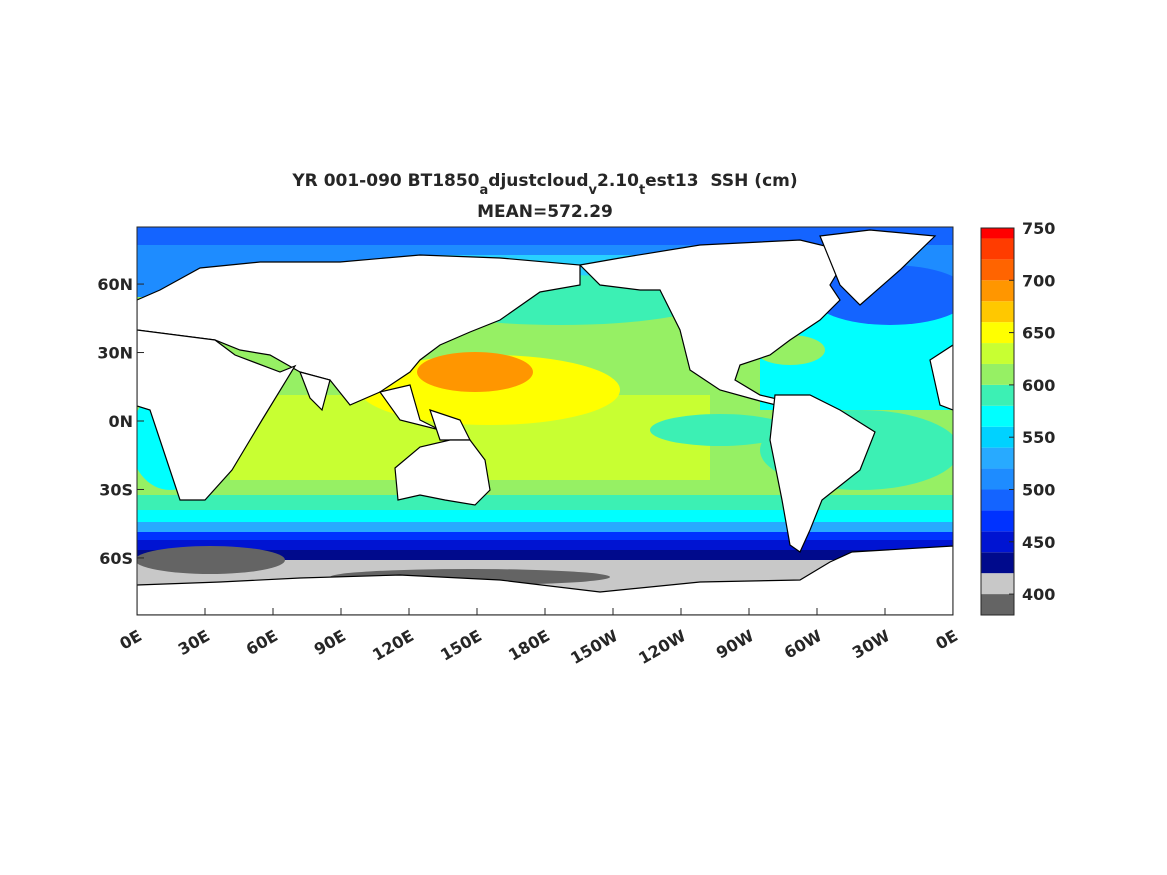 The width and height of the screenshot is (1167, 875). I want to click on chart-subtitle: MEAN=572.29, so click(545, 212).